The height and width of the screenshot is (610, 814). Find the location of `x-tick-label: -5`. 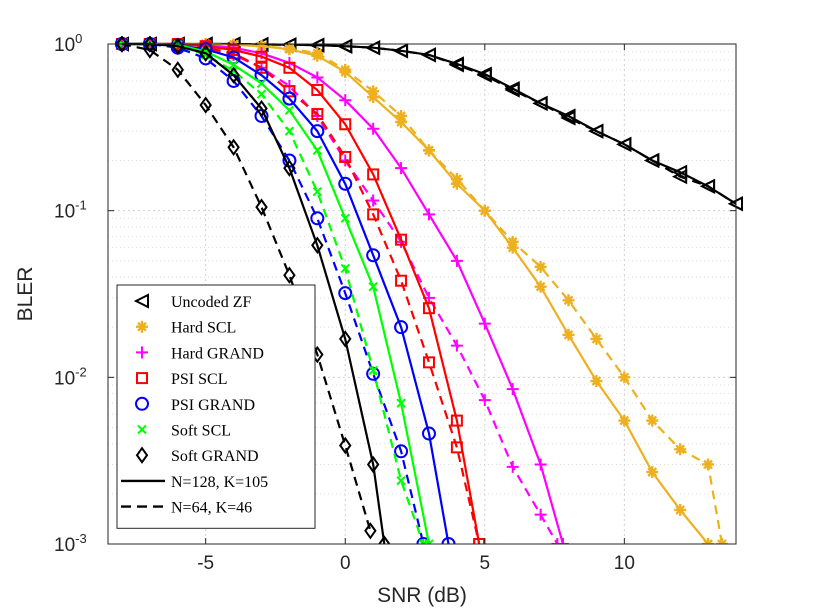

x-tick-label: -5 is located at coordinates (205, 563).